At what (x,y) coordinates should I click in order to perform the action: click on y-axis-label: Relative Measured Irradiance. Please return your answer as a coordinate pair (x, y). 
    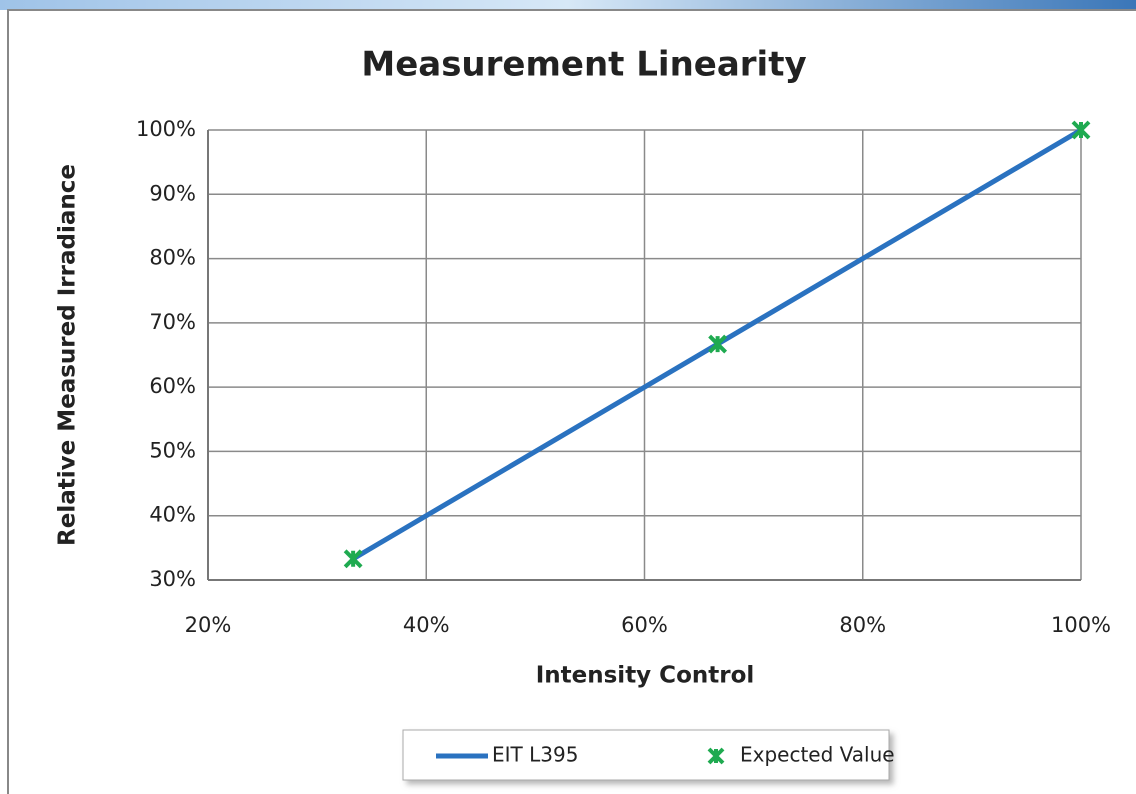
    Looking at the image, I should click on (68, 355).